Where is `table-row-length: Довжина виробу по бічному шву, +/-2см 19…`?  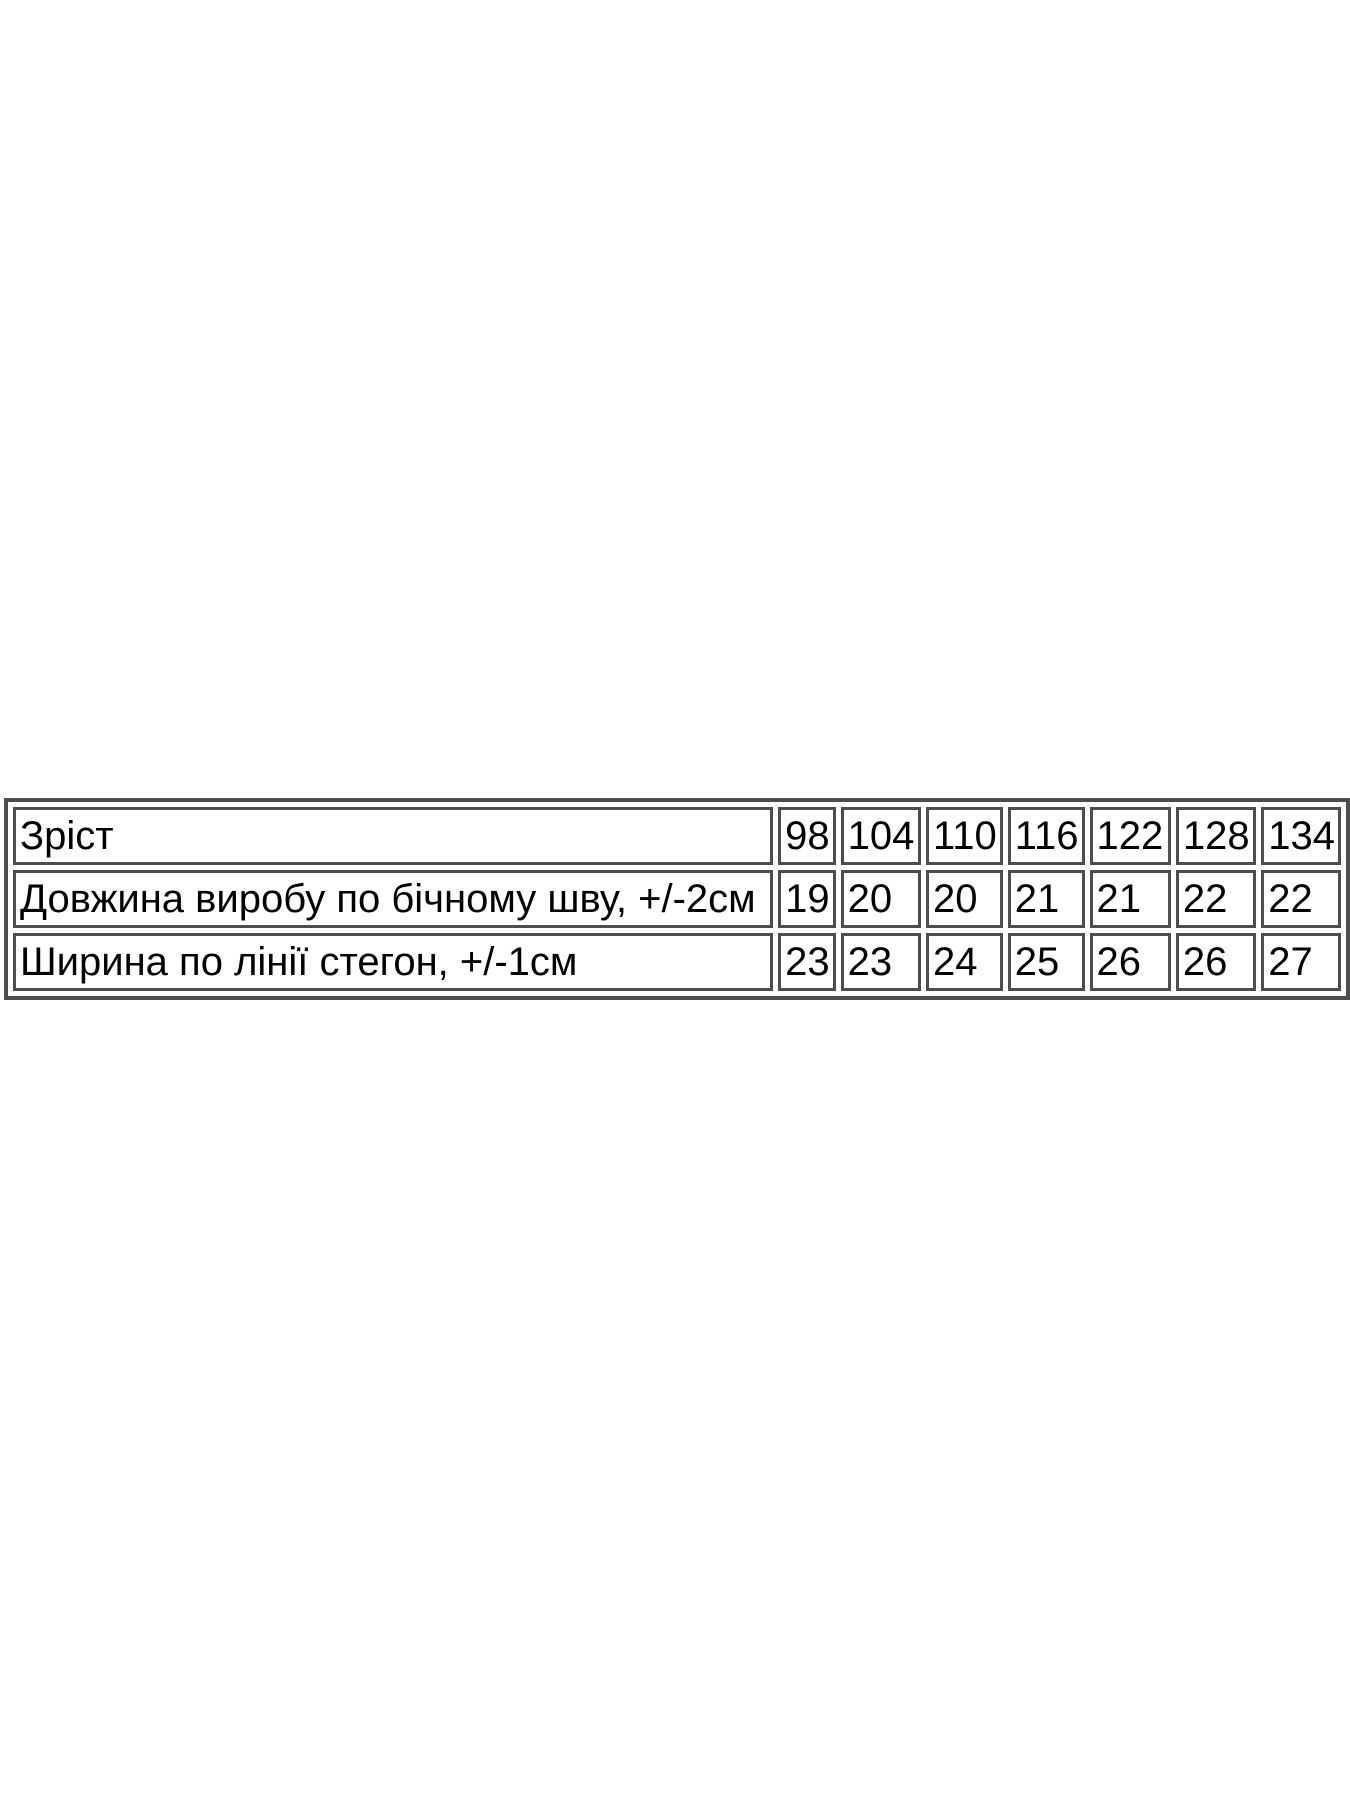
table-row-length: Довжина виробу по бічному шву, +/-2см 19… is located at coordinates (677, 899).